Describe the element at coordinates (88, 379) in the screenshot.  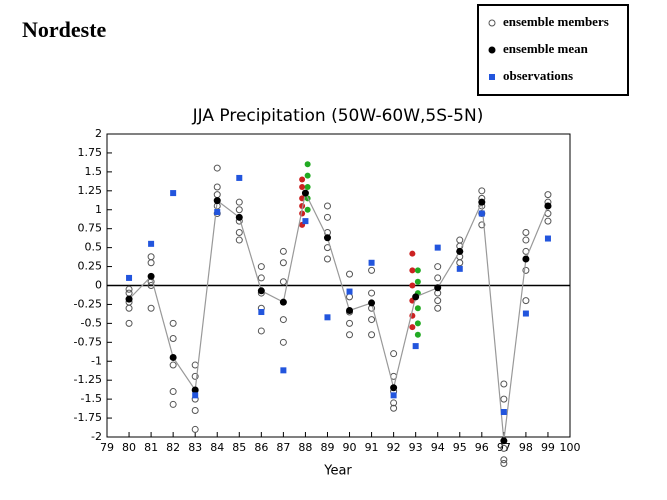
I see `y-tick-label: -1.25` at that location.